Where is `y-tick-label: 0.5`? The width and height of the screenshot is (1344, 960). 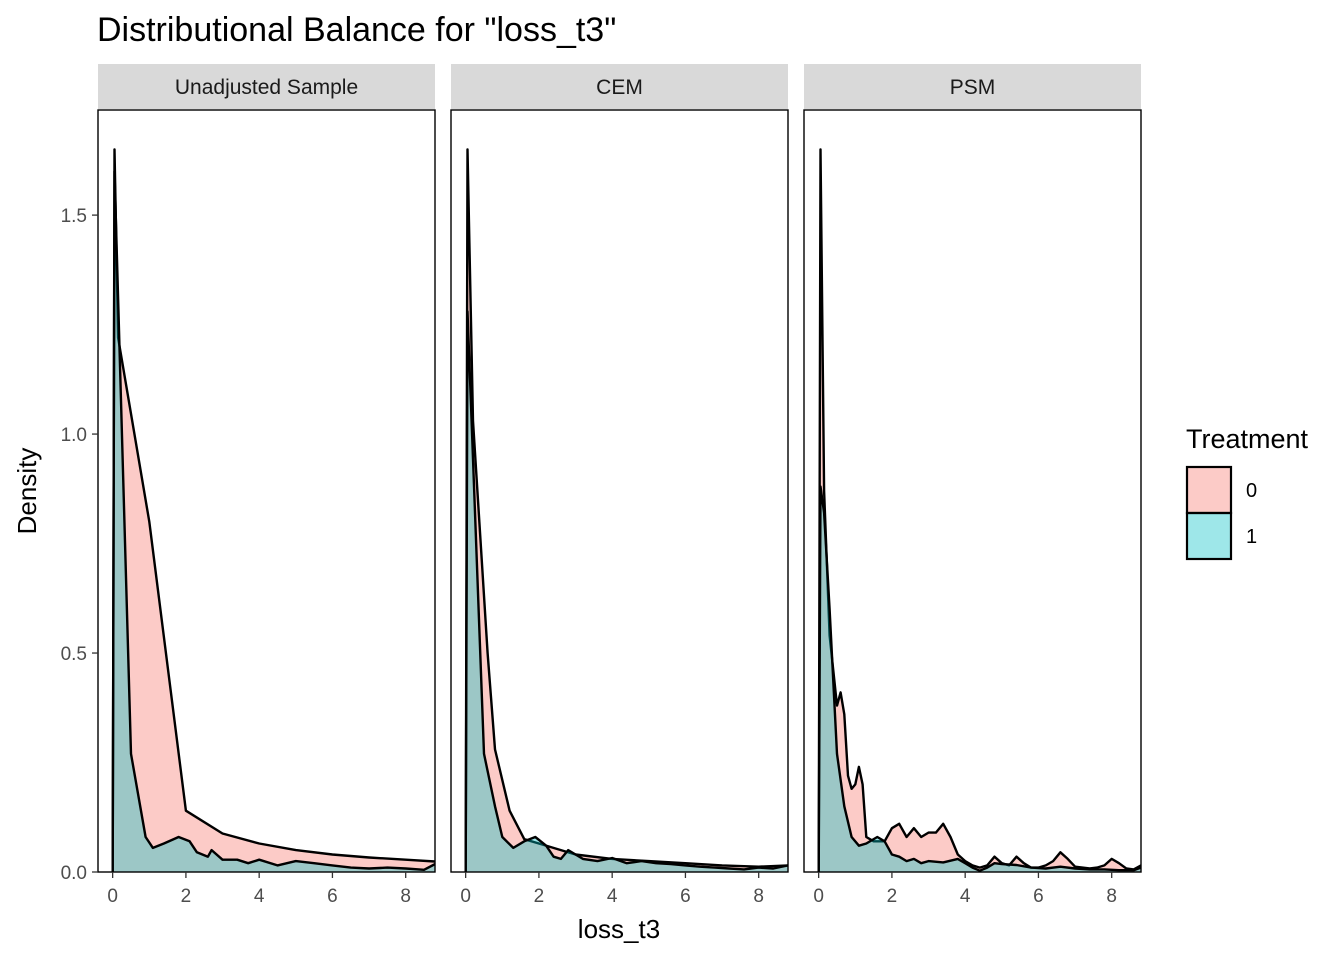
y-tick-label: 0.5 is located at coordinates (74, 654).